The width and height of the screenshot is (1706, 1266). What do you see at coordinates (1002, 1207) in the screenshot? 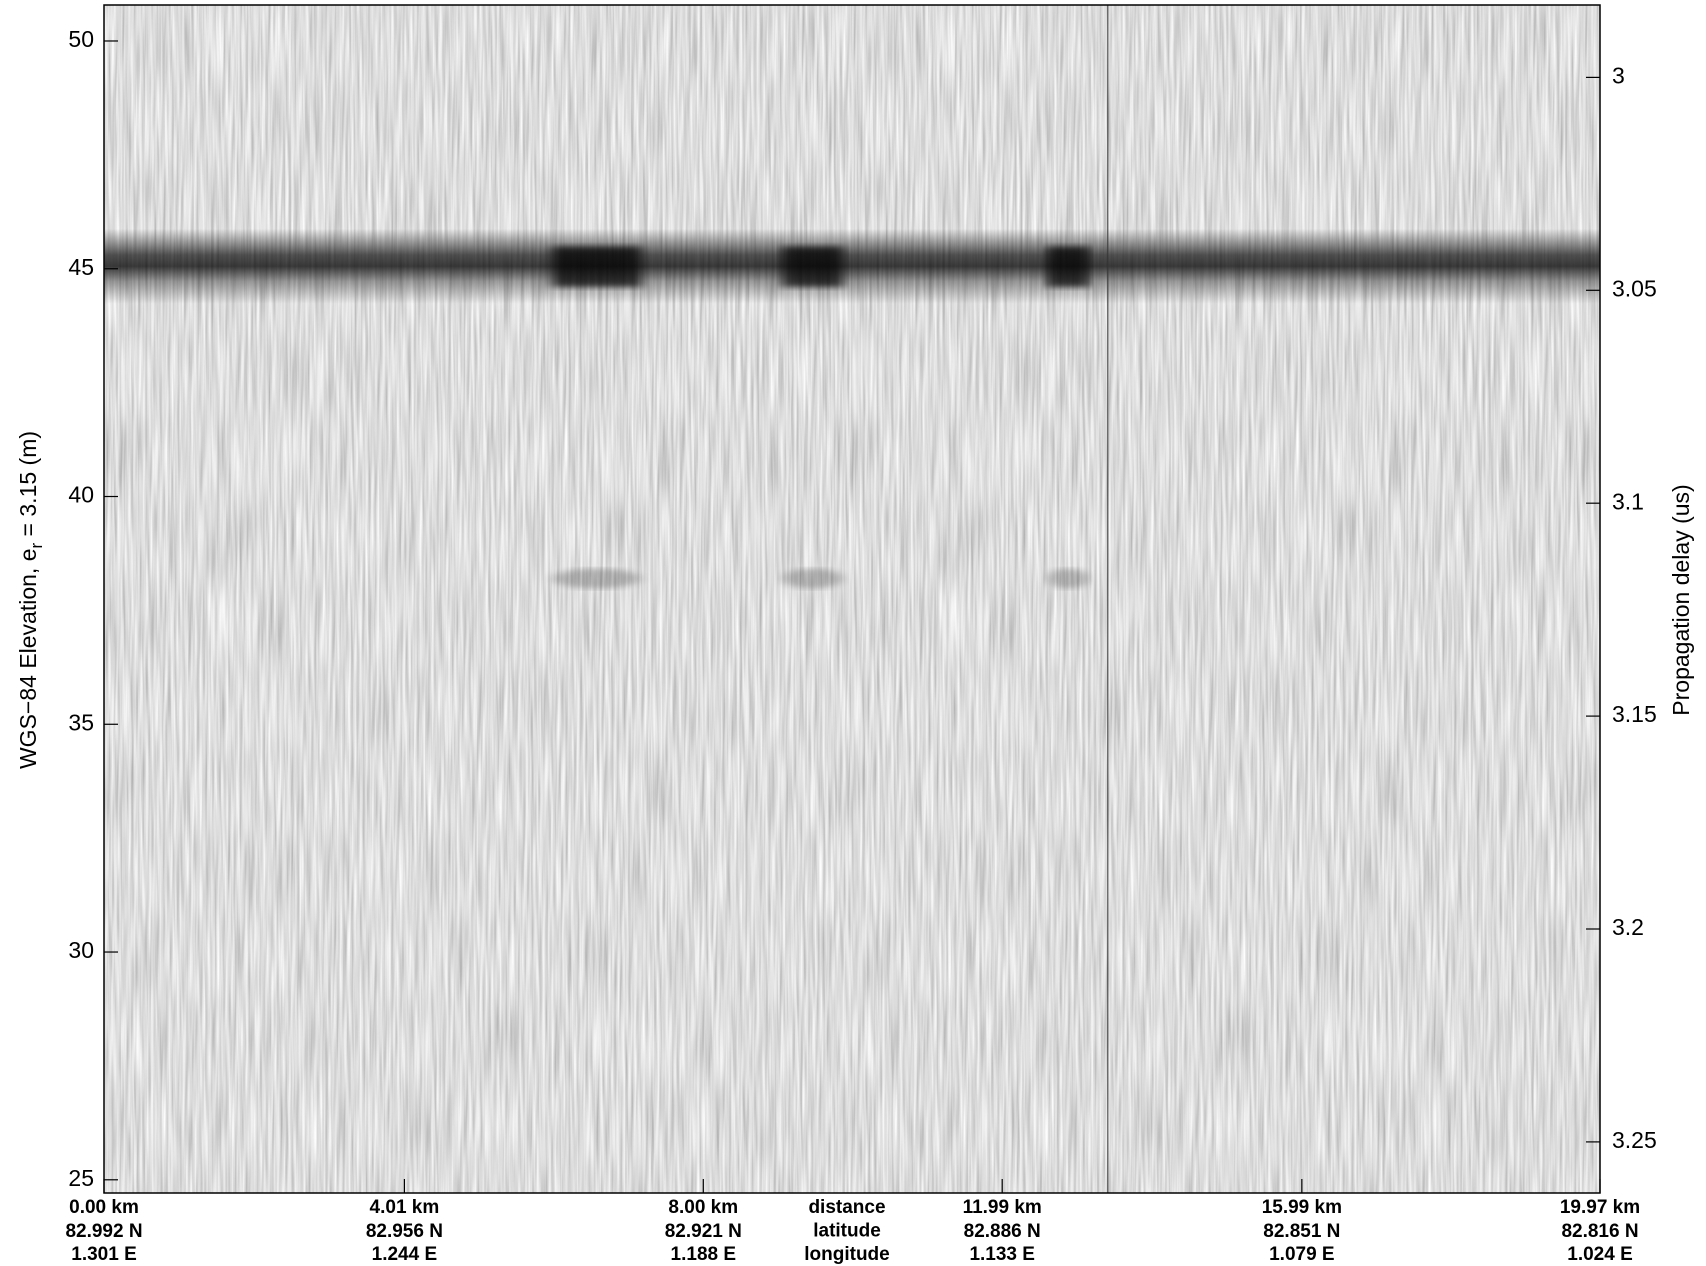
I see `x-tick-label: 11.99 km` at bounding box center [1002, 1207].